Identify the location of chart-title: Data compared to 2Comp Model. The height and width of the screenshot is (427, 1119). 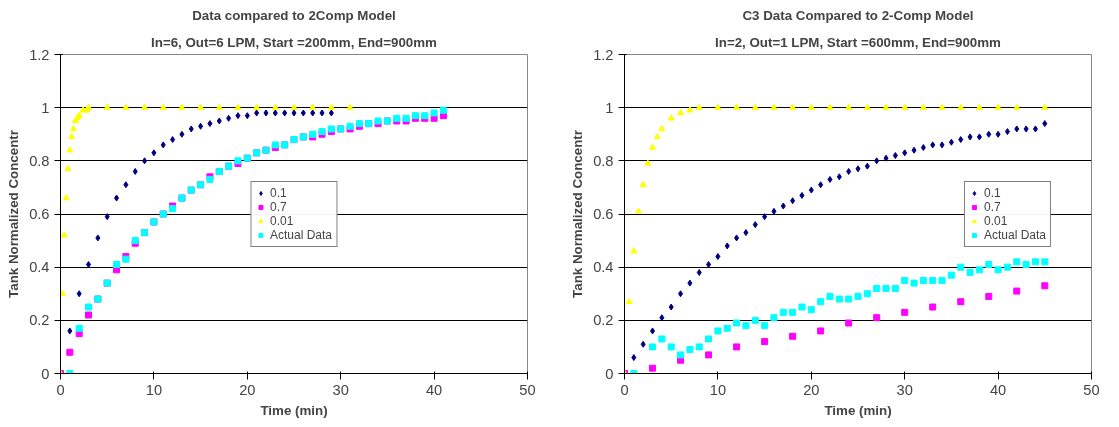
(294, 15).